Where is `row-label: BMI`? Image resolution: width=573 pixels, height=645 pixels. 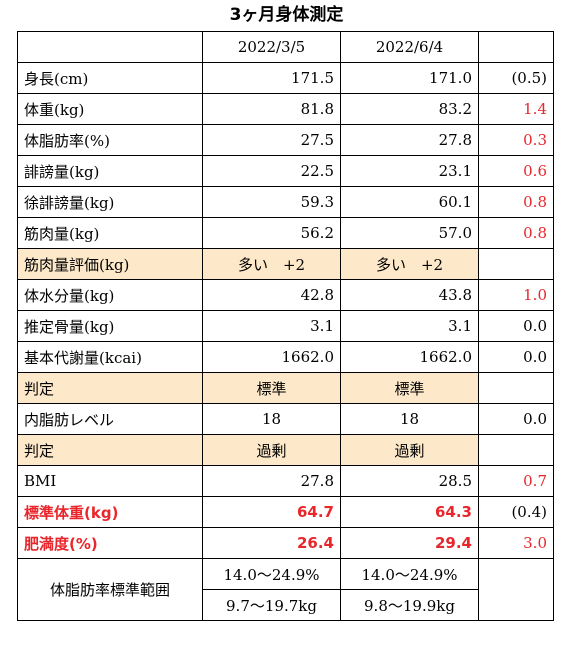 row-label: BMI is located at coordinates (110, 481).